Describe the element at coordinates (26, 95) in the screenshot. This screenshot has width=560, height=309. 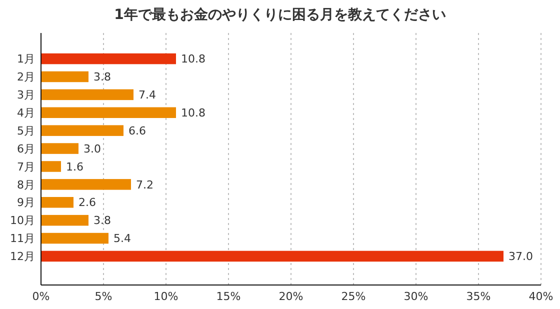
I see `y-tick-label: 3月` at that location.